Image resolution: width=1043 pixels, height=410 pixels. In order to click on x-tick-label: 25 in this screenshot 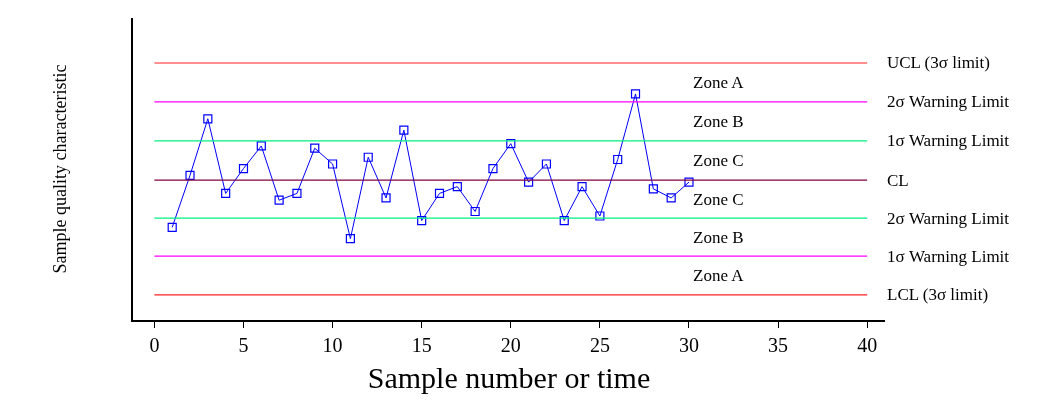, I will do `click(599, 344)`.